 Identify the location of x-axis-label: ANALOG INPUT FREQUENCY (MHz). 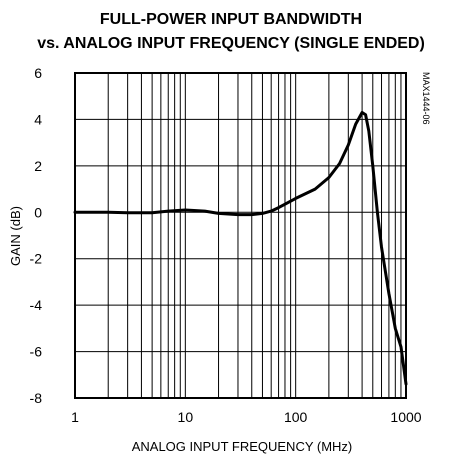
(242, 446).